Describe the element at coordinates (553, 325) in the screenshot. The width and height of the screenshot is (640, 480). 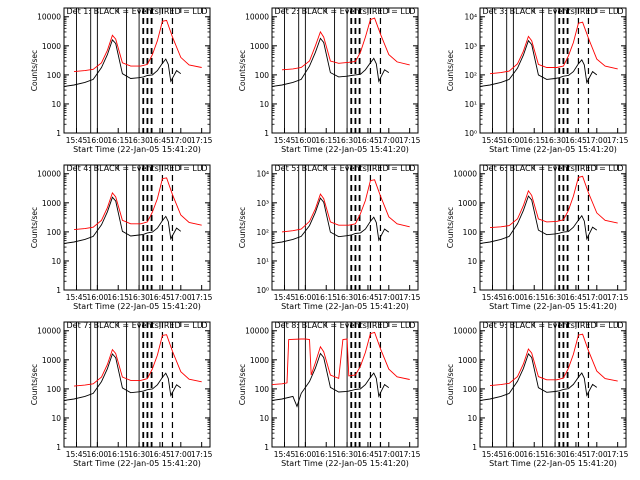
I see `panel-title: Det 9: BLACK = Events, RED = LLD` at that location.